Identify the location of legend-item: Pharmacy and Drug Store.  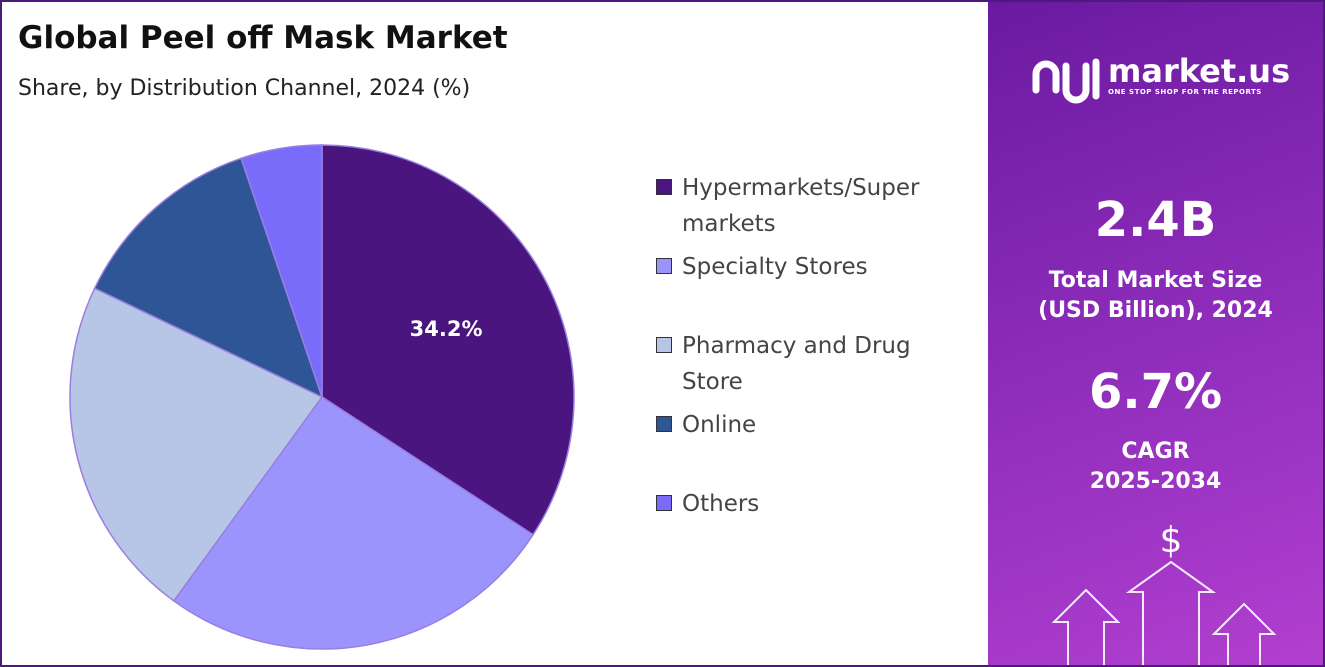
(806, 364).